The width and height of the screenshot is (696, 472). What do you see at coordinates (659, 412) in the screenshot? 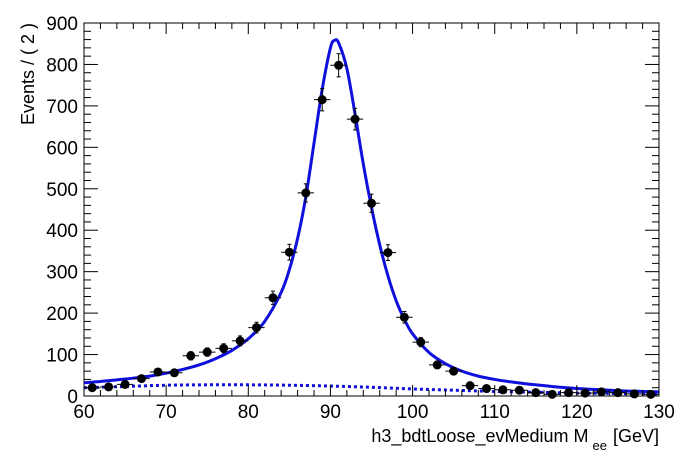
I see `x-tick-label: 130` at bounding box center [659, 412].